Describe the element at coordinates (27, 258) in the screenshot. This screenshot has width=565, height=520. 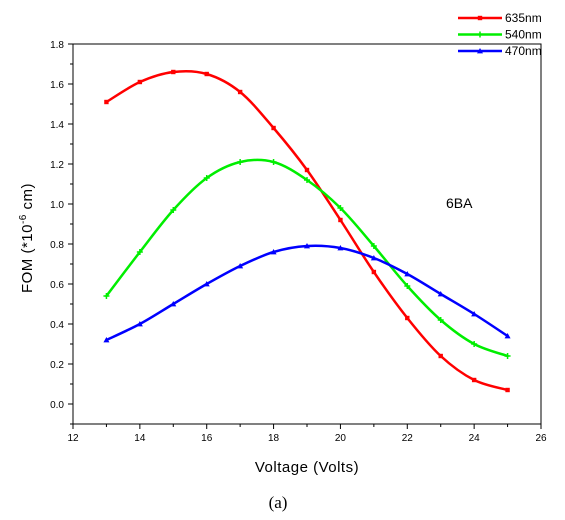
I see `y-axis-title-main: FOM (*10` at that location.